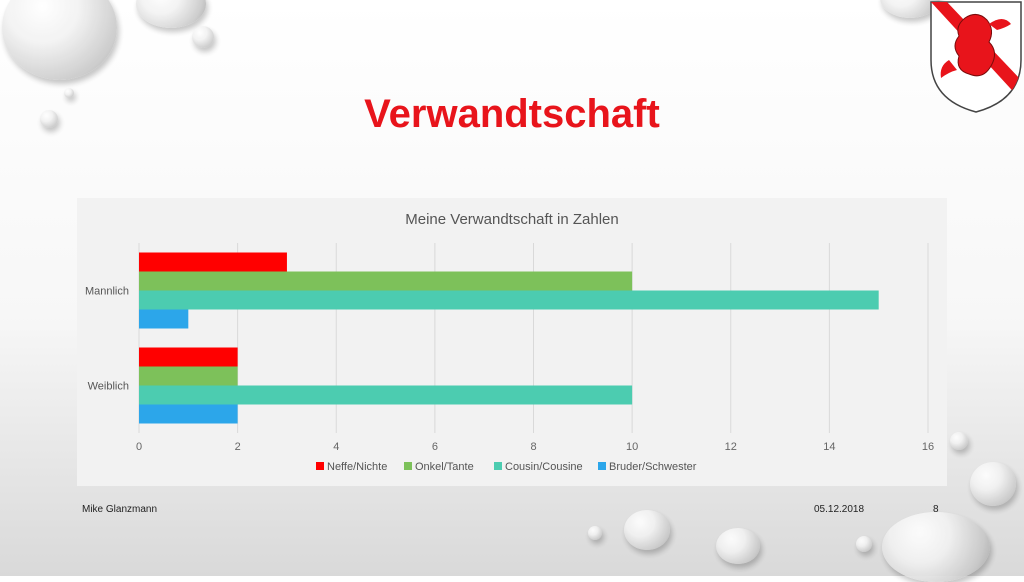  What do you see at coordinates (839, 509) in the screenshot?
I see `footer-date: 05.12.2018` at bounding box center [839, 509].